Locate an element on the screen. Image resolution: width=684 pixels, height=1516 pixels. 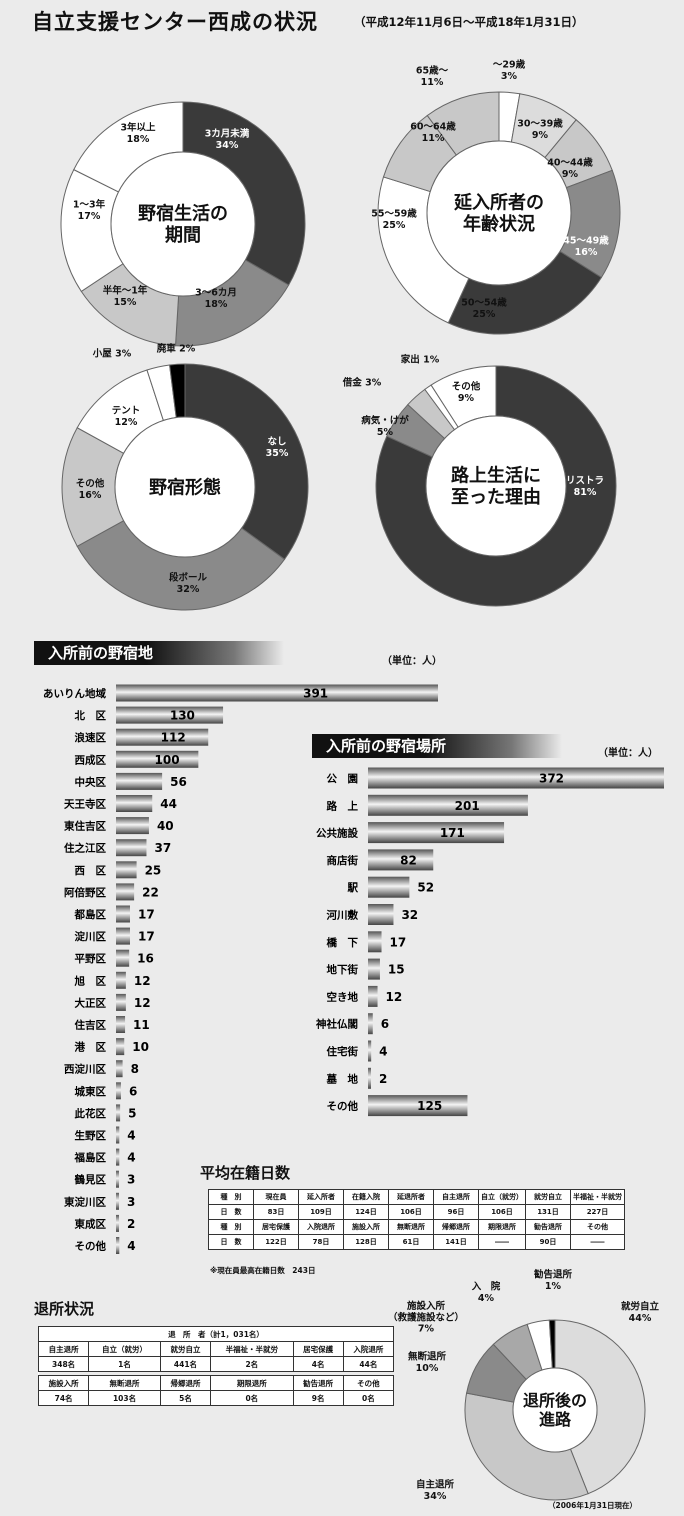
bar-category-area-10: 都島区 is located at coordinates (90, 914).